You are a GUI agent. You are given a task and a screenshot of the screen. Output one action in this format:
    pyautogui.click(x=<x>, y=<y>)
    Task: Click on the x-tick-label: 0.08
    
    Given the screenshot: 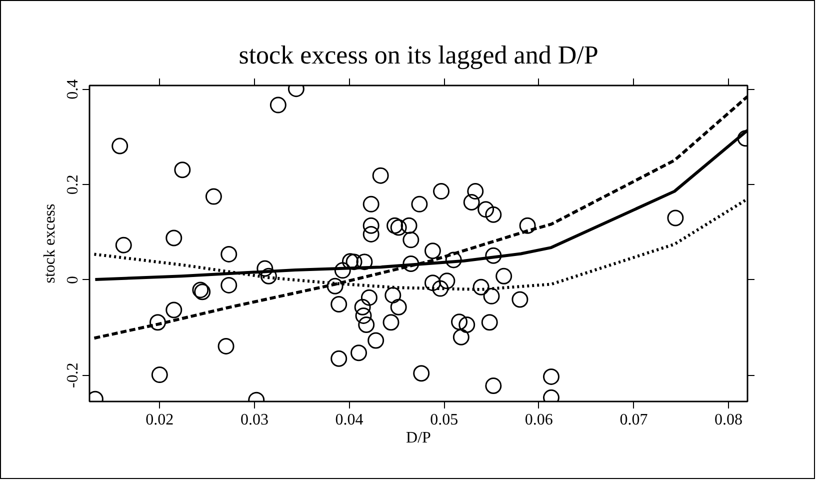 What is the action you would take?
    pyautogui.click(x=728, y=420)
    